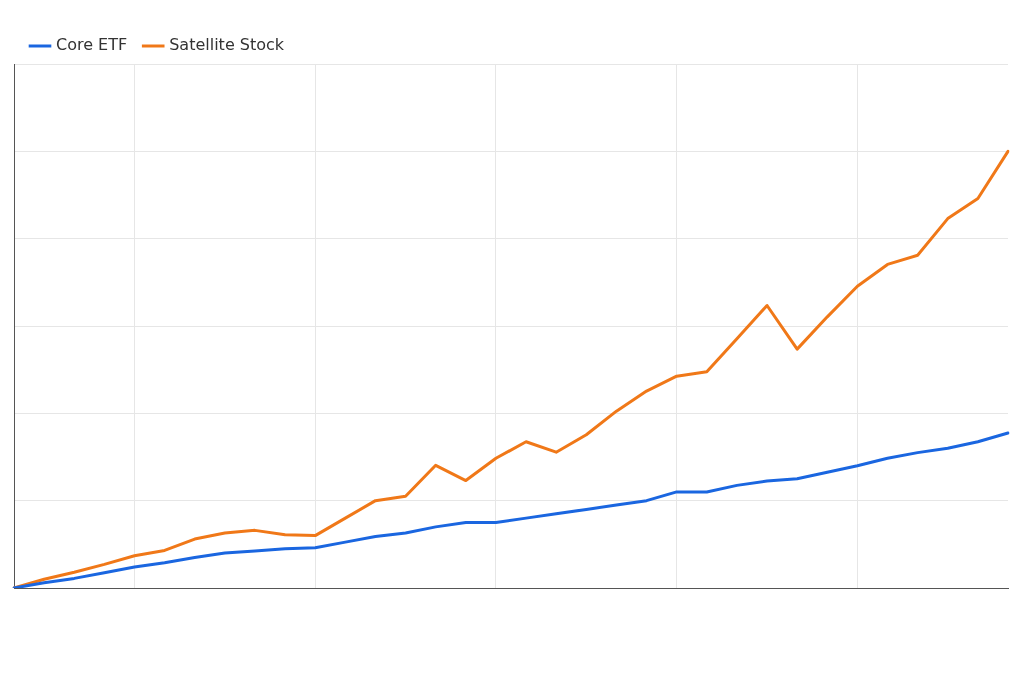 This screenshot has width=1024, height=683. Describe the element at coordinates (92, 45) in the screenshot. I see `legend-label: Core ETF` at that location.